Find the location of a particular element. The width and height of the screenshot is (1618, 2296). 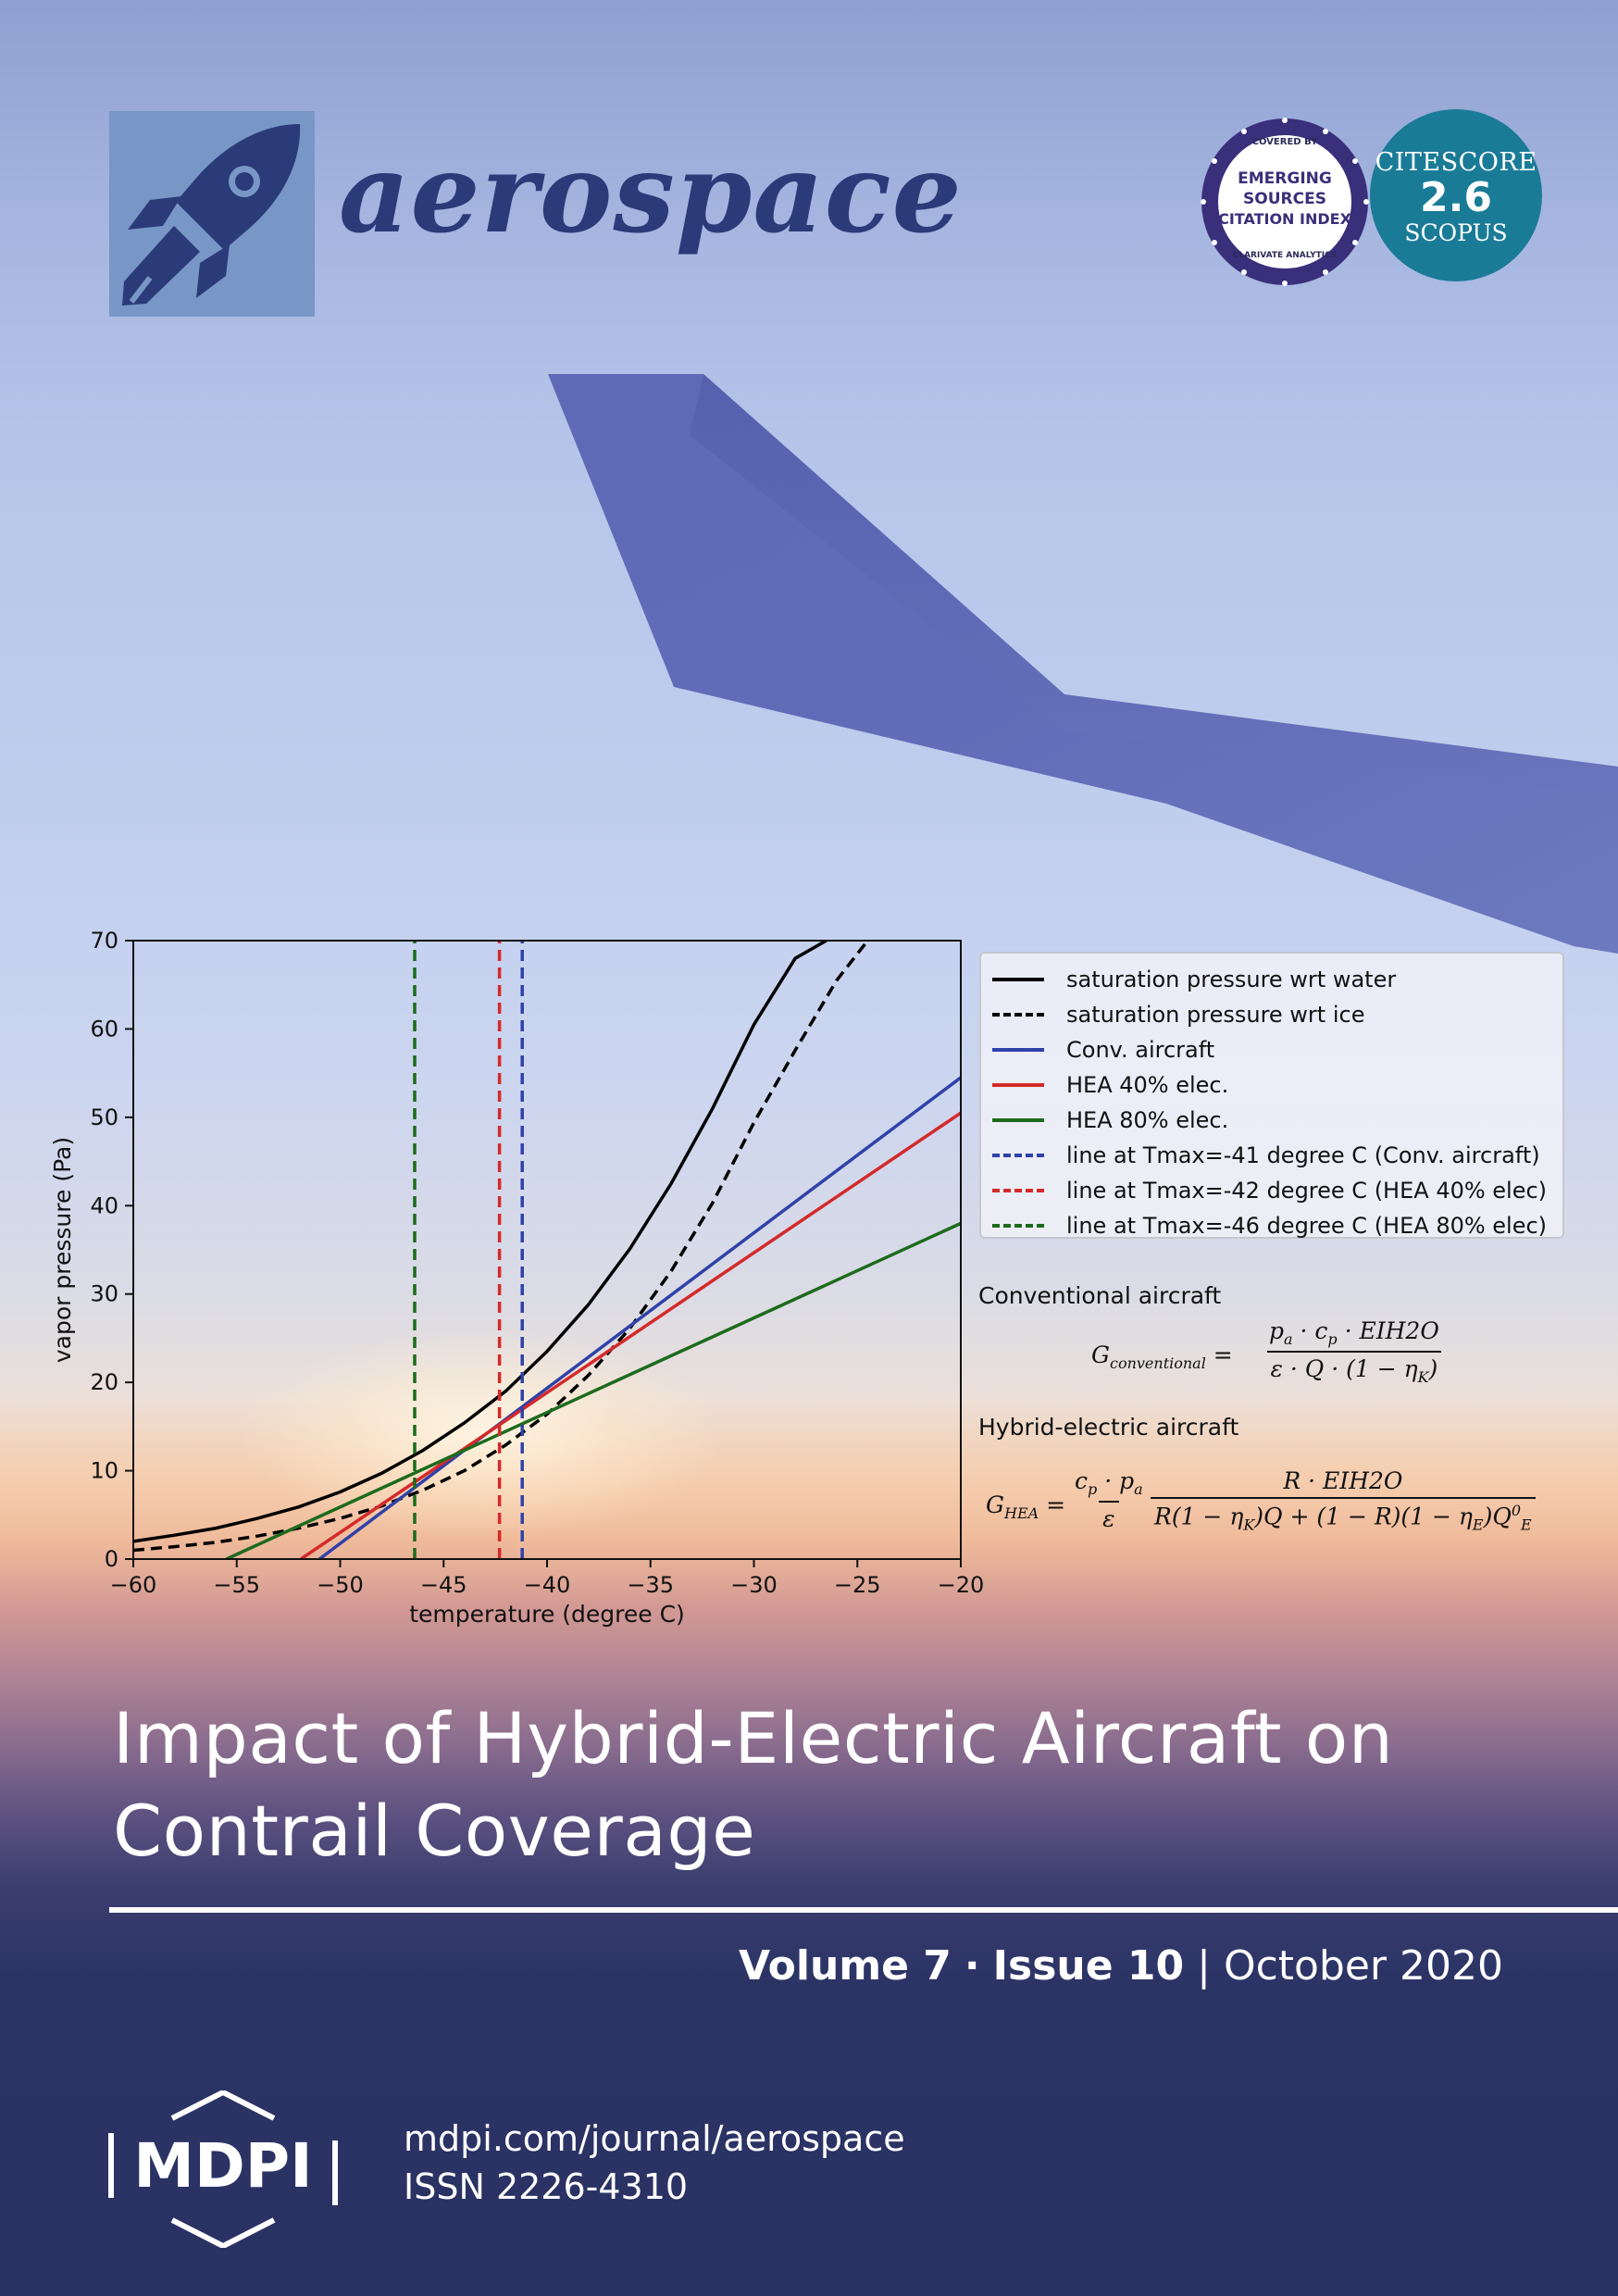

x-tick-label: −35 is located at coordinates (650, 1585).